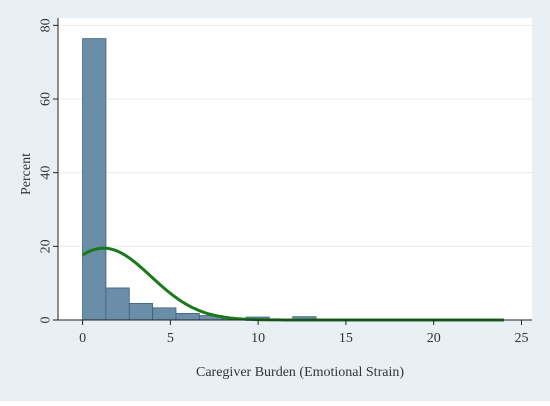  Describe the element at coordinates (26, 174) in the screenshot. I see `y-axis-label: Percent` at that location.